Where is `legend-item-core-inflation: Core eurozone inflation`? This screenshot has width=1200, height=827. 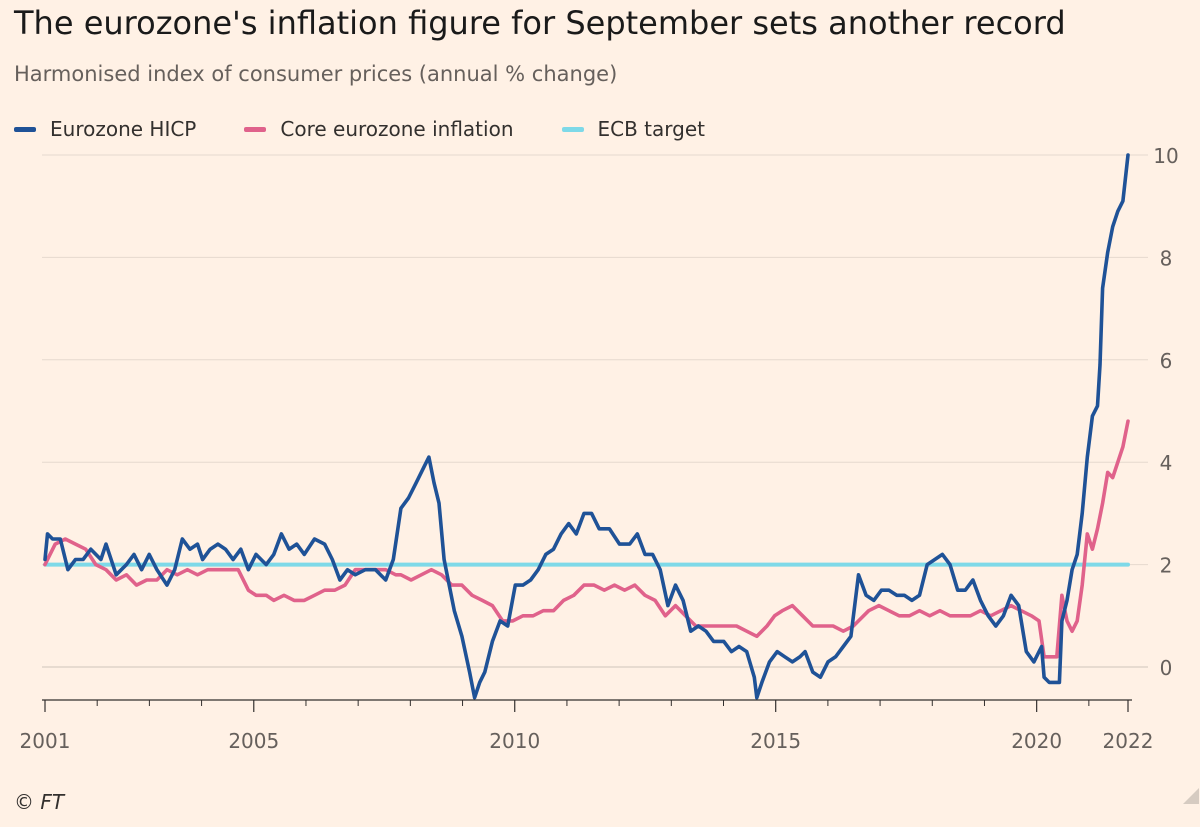 legend-item-core-inflation: Core eurozone inflation is located at coordinates (379, 129).